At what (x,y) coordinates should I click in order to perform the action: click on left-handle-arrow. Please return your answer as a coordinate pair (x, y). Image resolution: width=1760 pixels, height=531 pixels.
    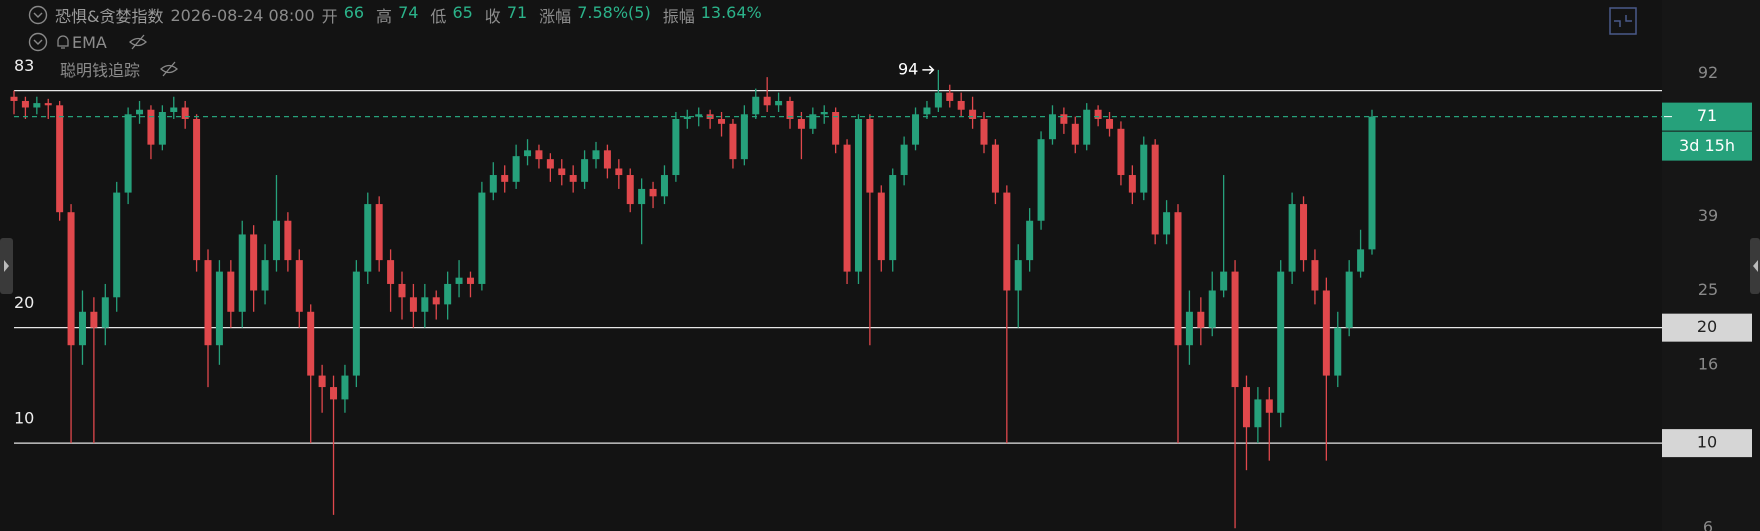
    Looking at the image, I should click on (6, 266).